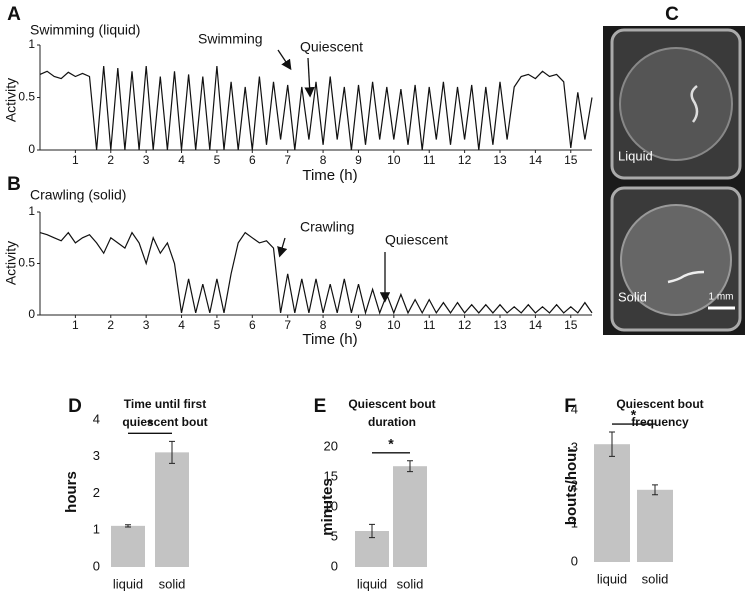 Image resolution: width=747 pixels, height=595 pixels. Describe the element at coordinates (96, 492) in the screenshot. I see `y-tick-label: 2` at that location.